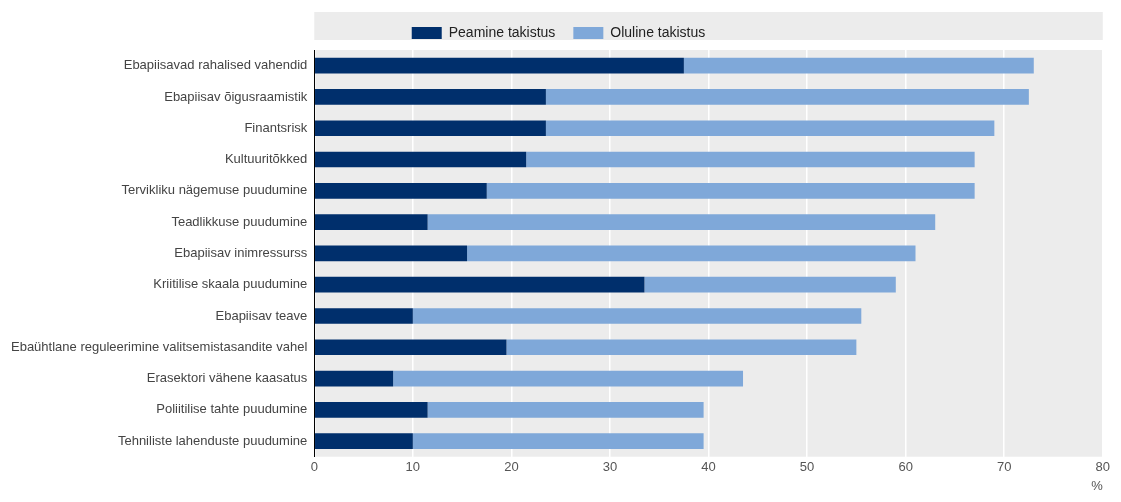 The image size is (1121, 502). Describe the element at coordinates (239, 221) in the screenshot. I see `y-tick-label: Teadlikkuse puudumine` at that location.